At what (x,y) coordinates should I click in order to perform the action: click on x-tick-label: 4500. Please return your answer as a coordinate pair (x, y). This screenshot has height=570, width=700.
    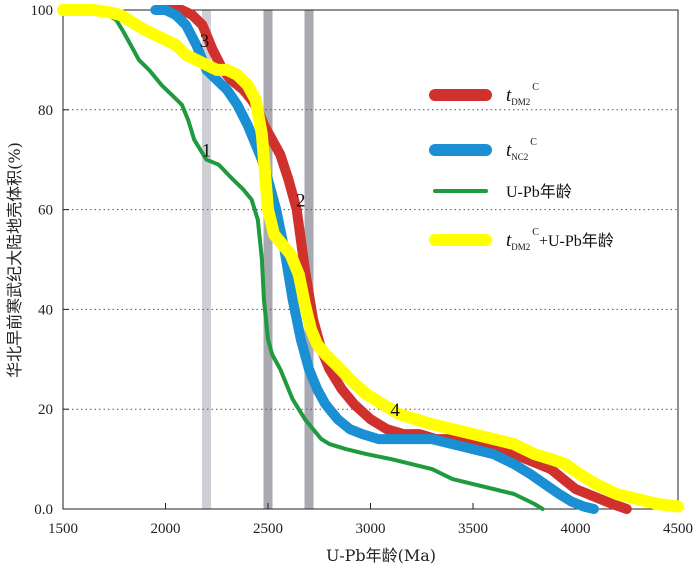
    Looking at the image, I should click on (678, 529).